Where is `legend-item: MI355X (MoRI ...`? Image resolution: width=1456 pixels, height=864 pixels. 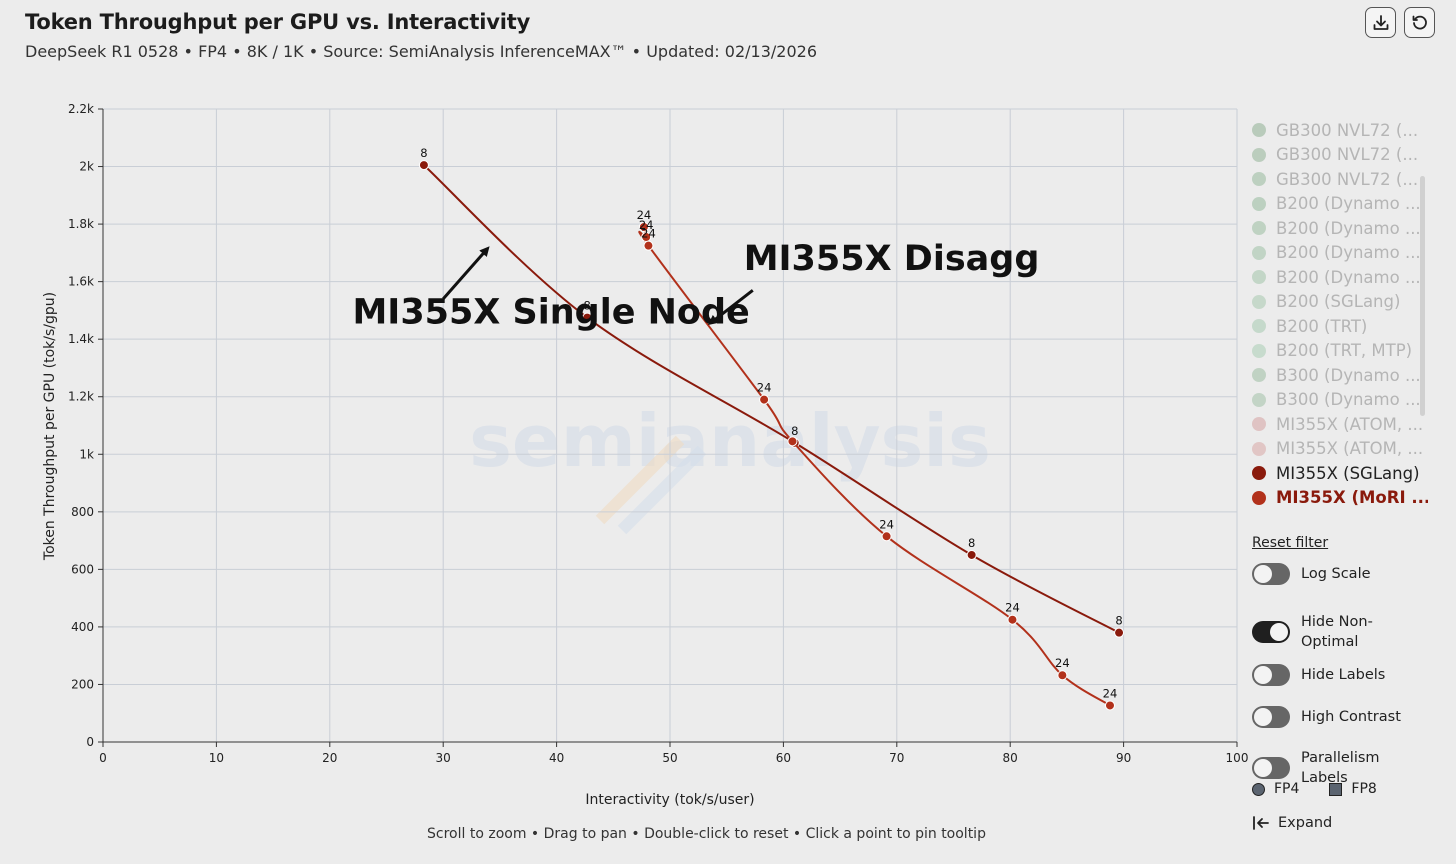 legend-item: MI355X (MoRI ... is located at coordinates (1338, 498).